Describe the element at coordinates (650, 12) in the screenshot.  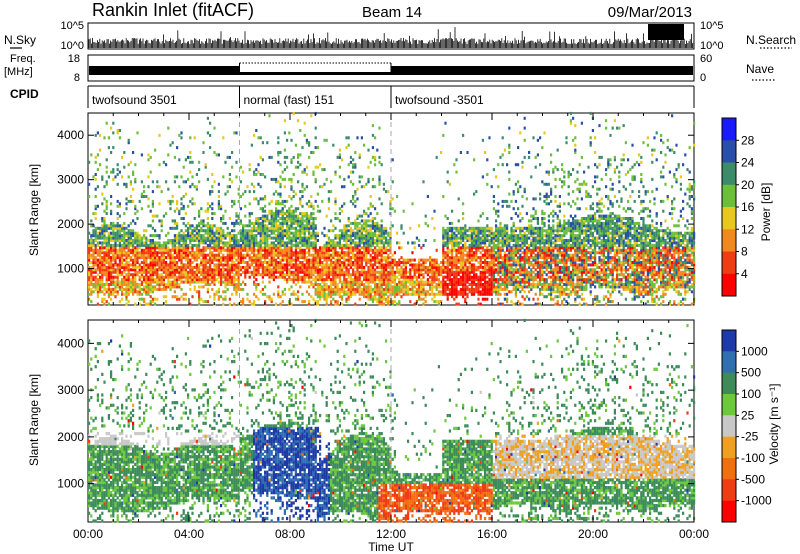
I see `date-title: 09/Mar/2013` at that location.